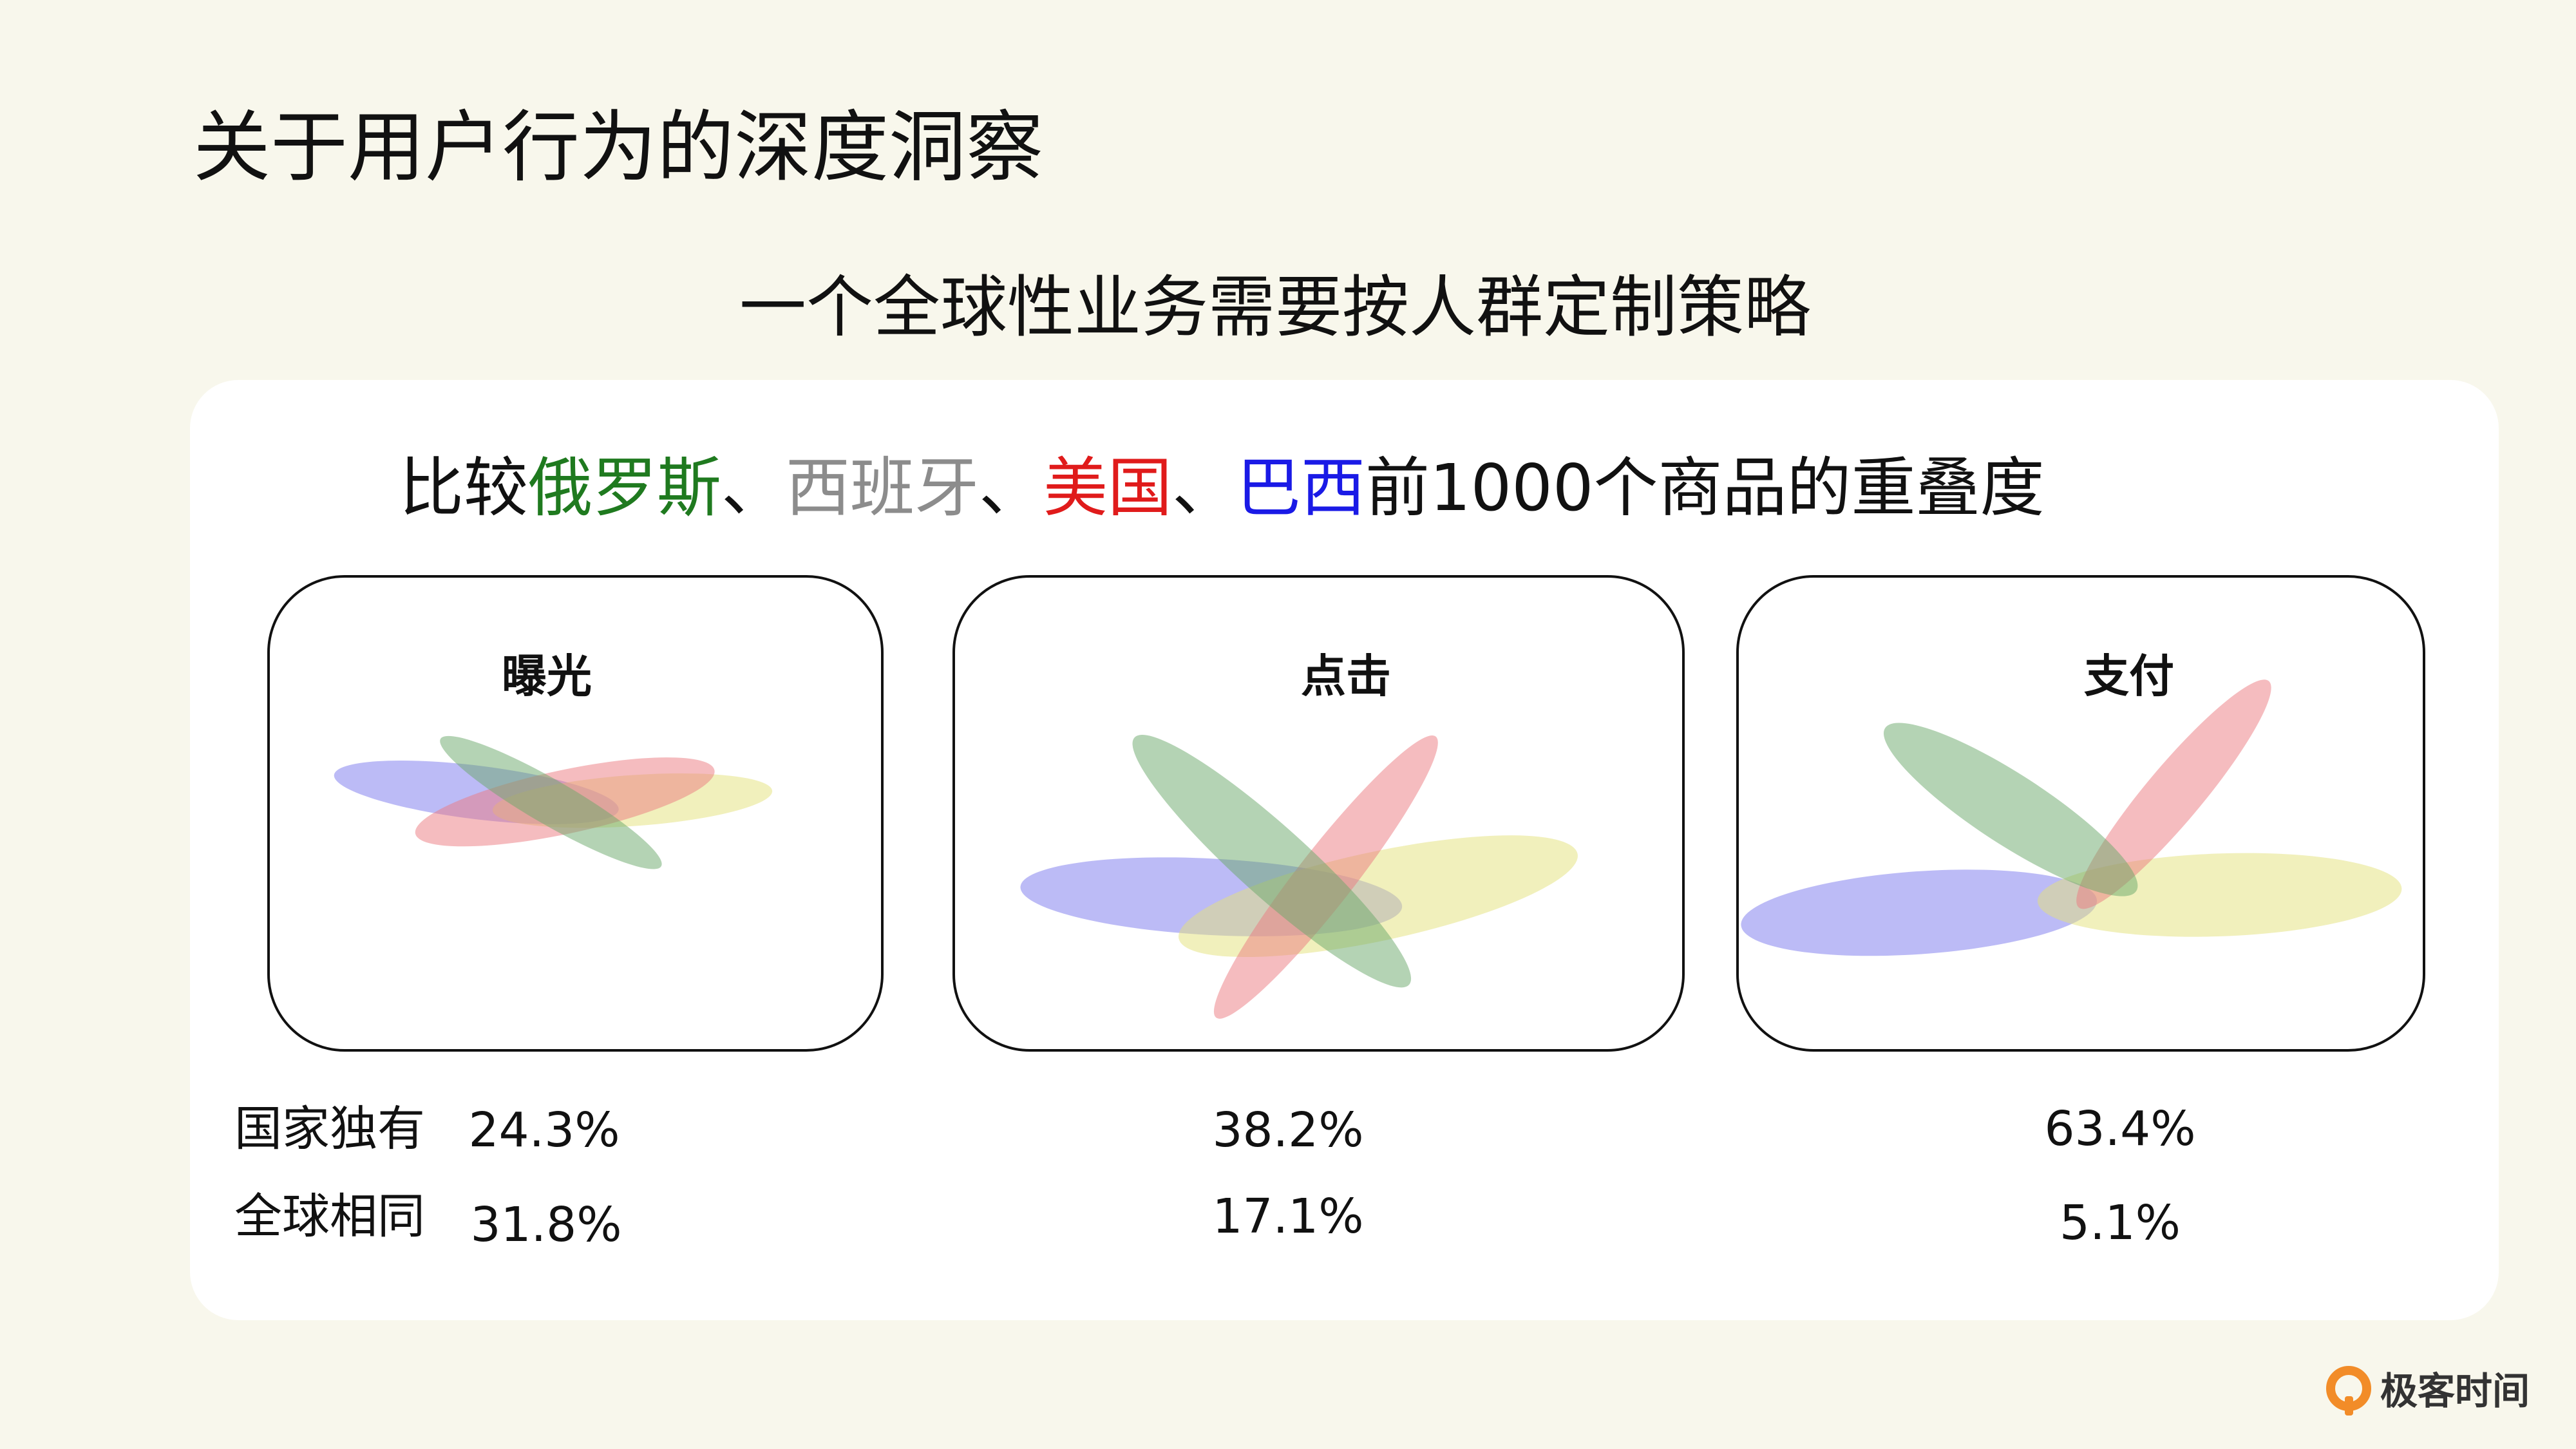 The height and width of the screenshot is (1449, 2576). Describe the element at coordinates (1288, 1217) in the screenshot. I see `common-value-click: 17.1%` at that location.